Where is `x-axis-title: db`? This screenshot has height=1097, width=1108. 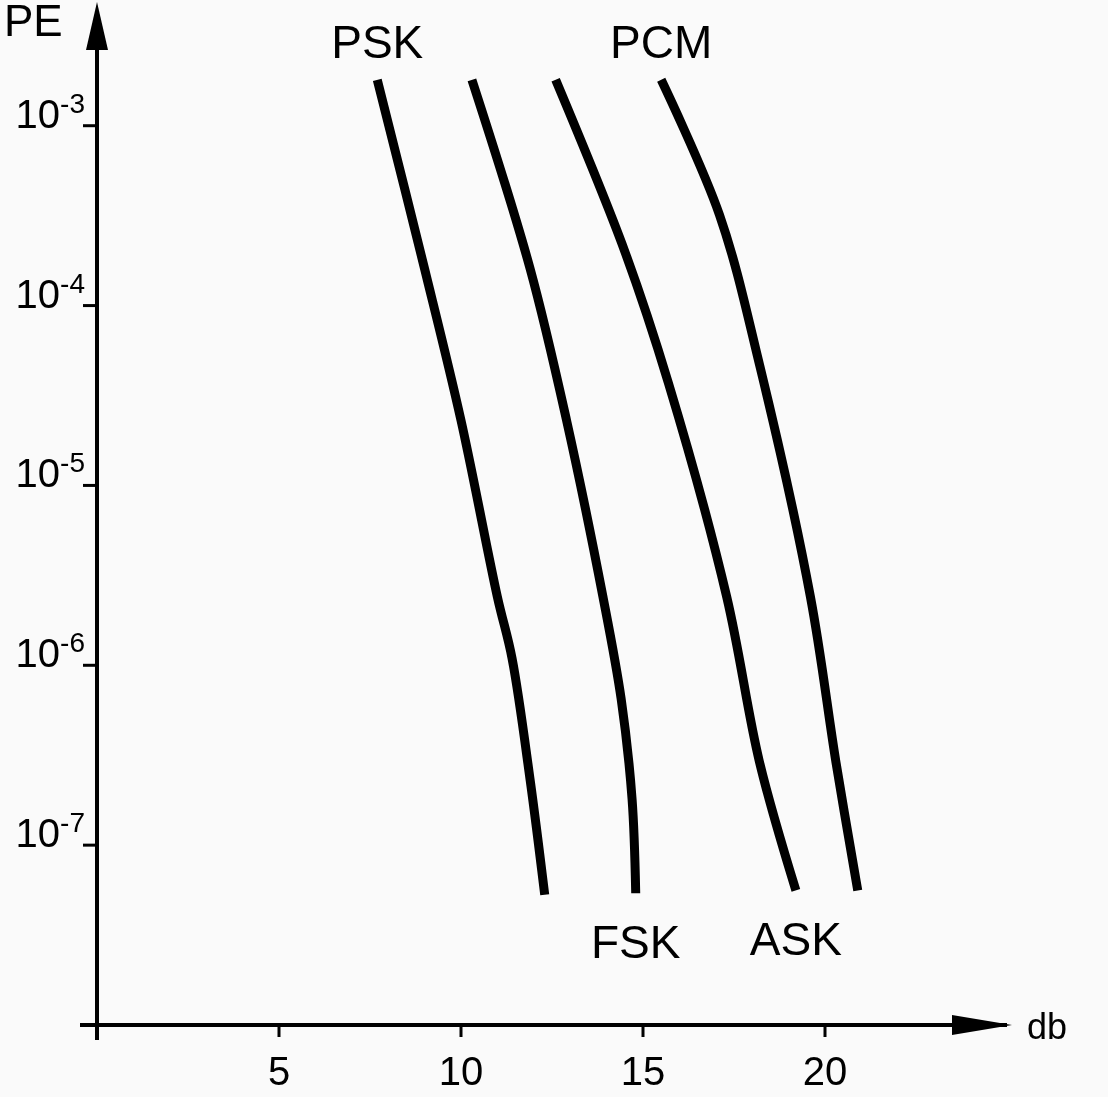
x-axis-title: db is located at coordinates (1047, 1026).